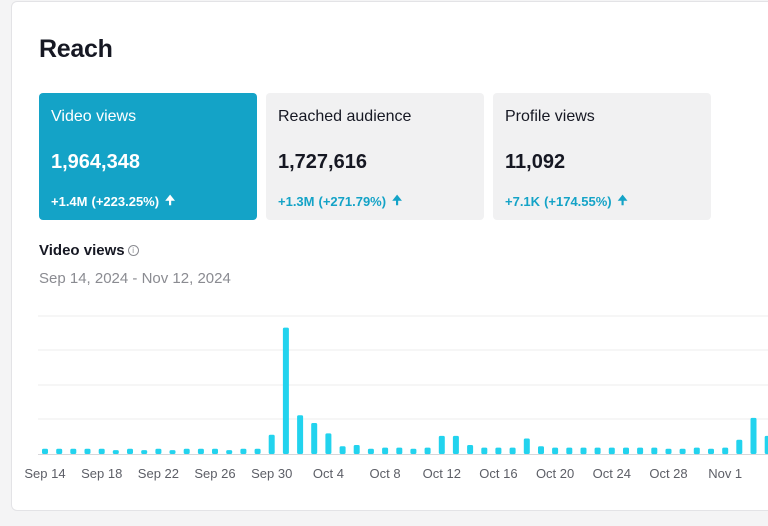  Describe the element at coordinates (328, 473) in the screenshot. I see `x-tick-label: Oct 4` at that location.